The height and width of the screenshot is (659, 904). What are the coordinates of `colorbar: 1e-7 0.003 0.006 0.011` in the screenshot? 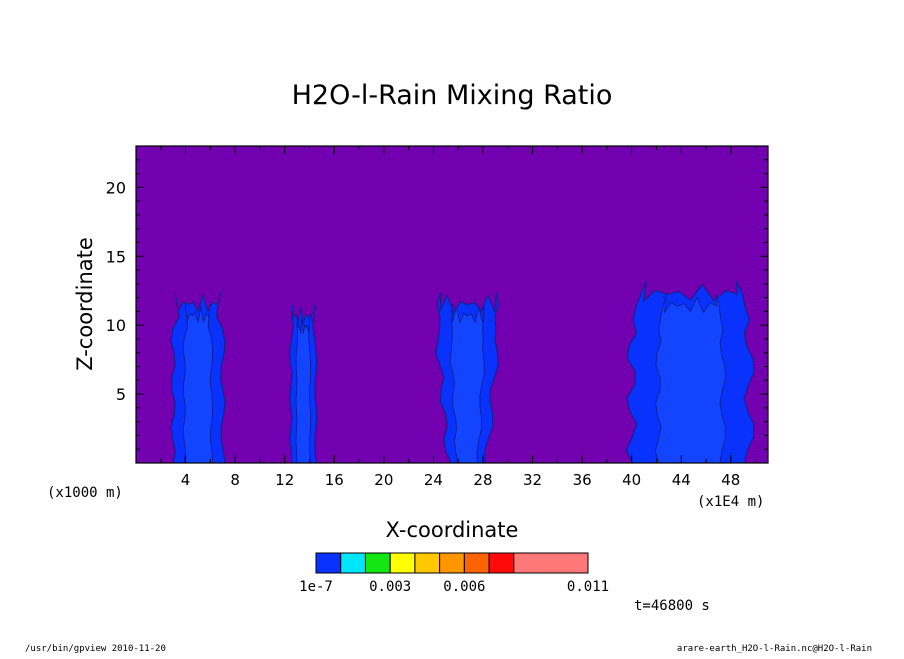 It's located at (454, 573).